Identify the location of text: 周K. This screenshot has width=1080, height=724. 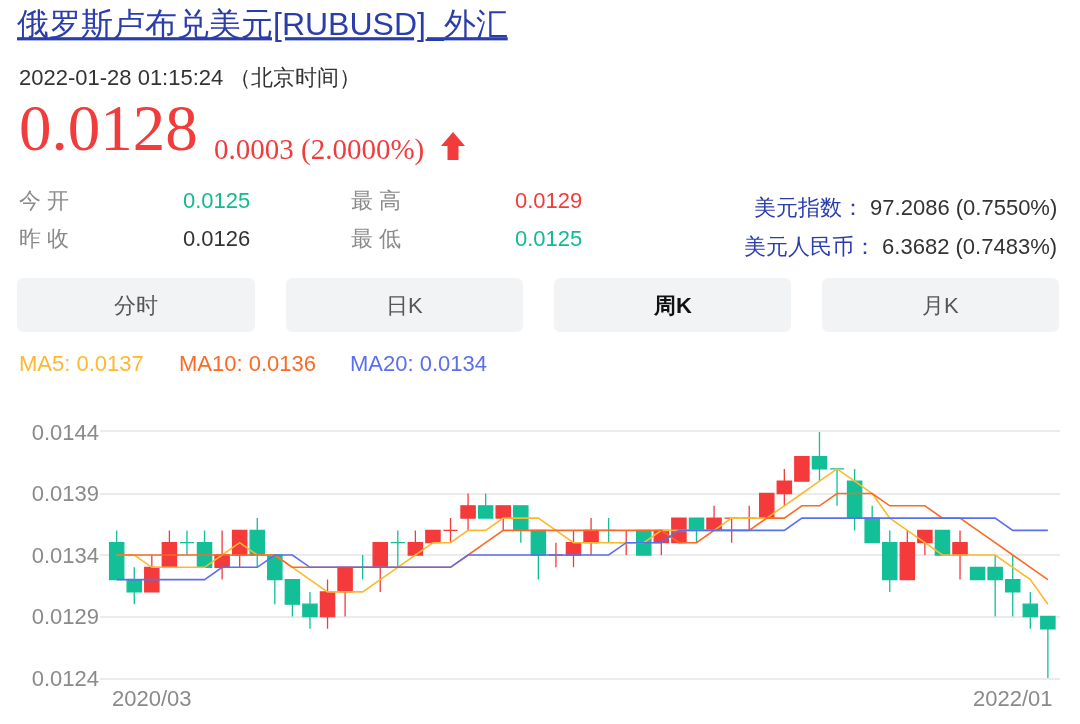
(672, 305).